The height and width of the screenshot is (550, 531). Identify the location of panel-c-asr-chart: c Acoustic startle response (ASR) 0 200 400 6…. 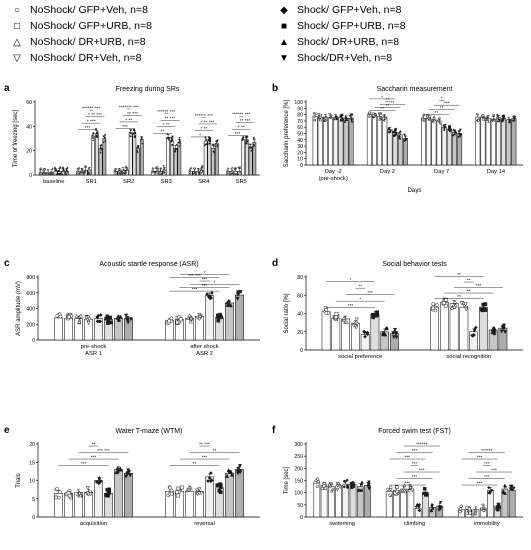
(134, 312).